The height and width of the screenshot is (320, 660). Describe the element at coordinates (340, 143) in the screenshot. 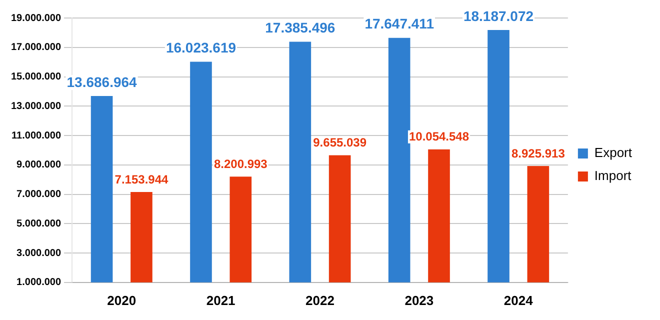

I see `data-label: 9.655.039` at that location.